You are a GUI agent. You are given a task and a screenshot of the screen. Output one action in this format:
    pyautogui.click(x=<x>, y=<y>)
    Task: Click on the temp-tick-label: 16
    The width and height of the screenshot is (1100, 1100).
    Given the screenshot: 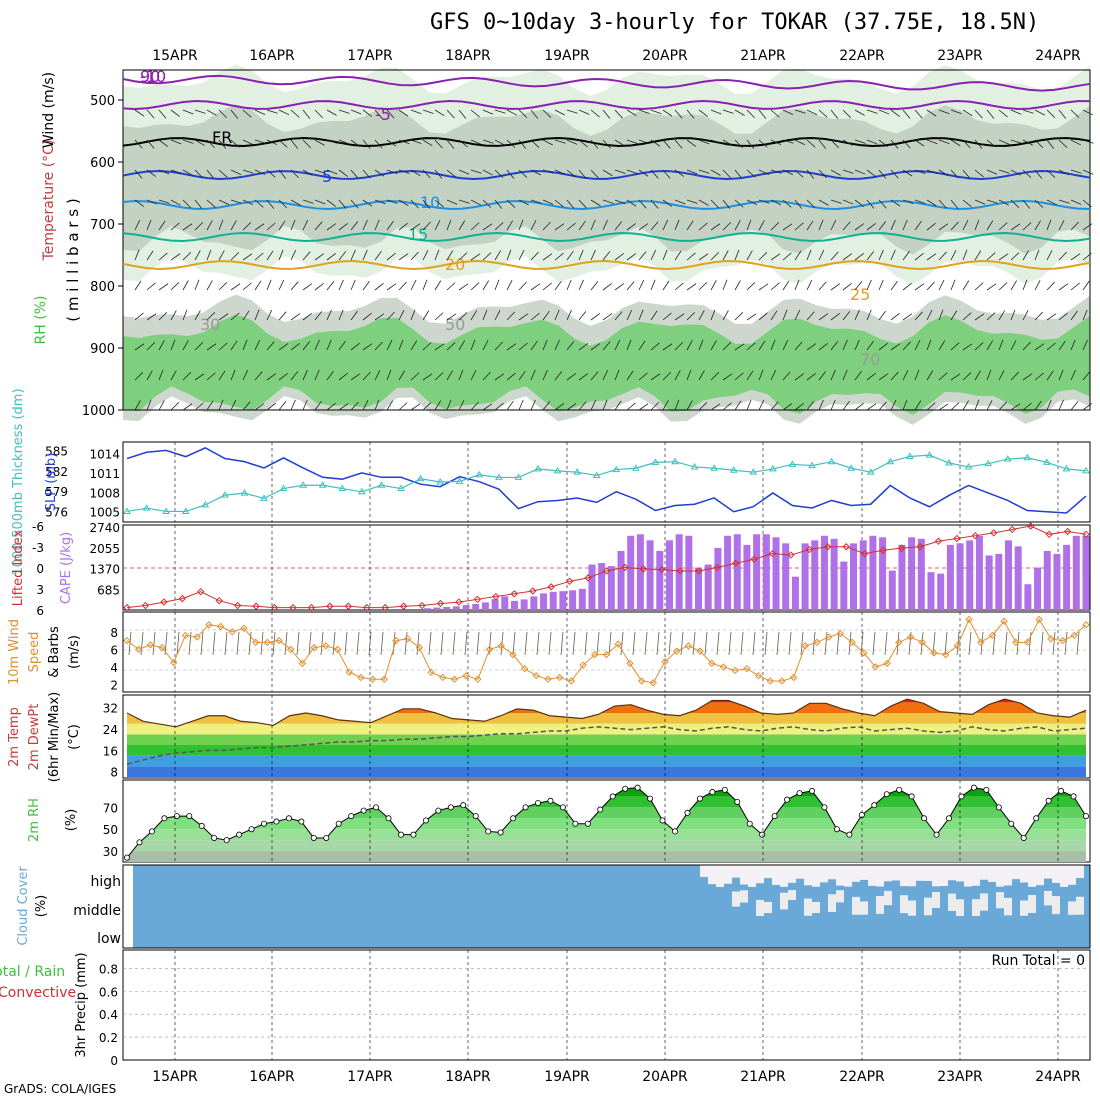 What is the action you would take?
    pyautogui.click(x=110, y=751)
    